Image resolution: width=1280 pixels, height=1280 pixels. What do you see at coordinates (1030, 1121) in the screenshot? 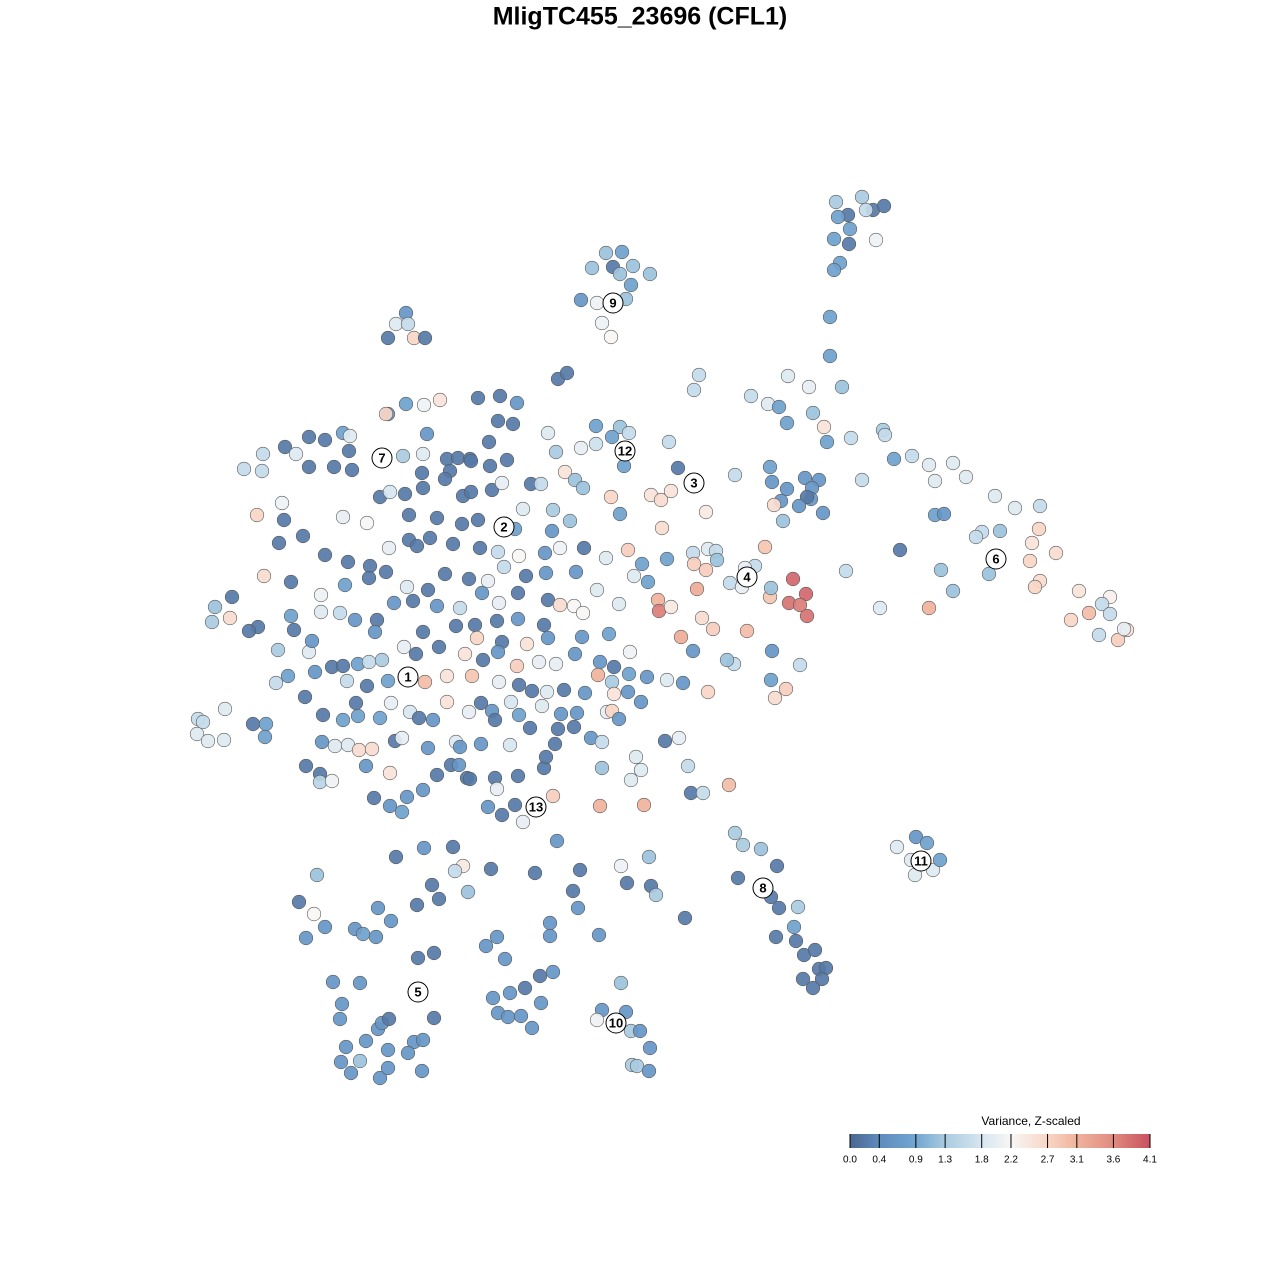
I see `colorbar-title: Variance, Z-scaled` at bounding box center [1030, 1121].